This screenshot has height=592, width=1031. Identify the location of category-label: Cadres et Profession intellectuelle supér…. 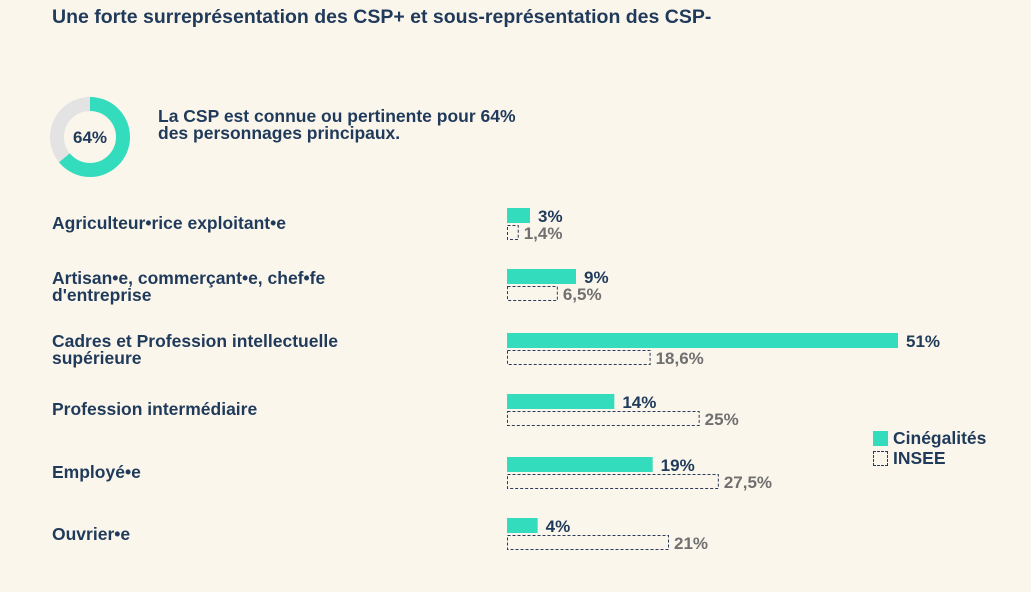
(242, 349).